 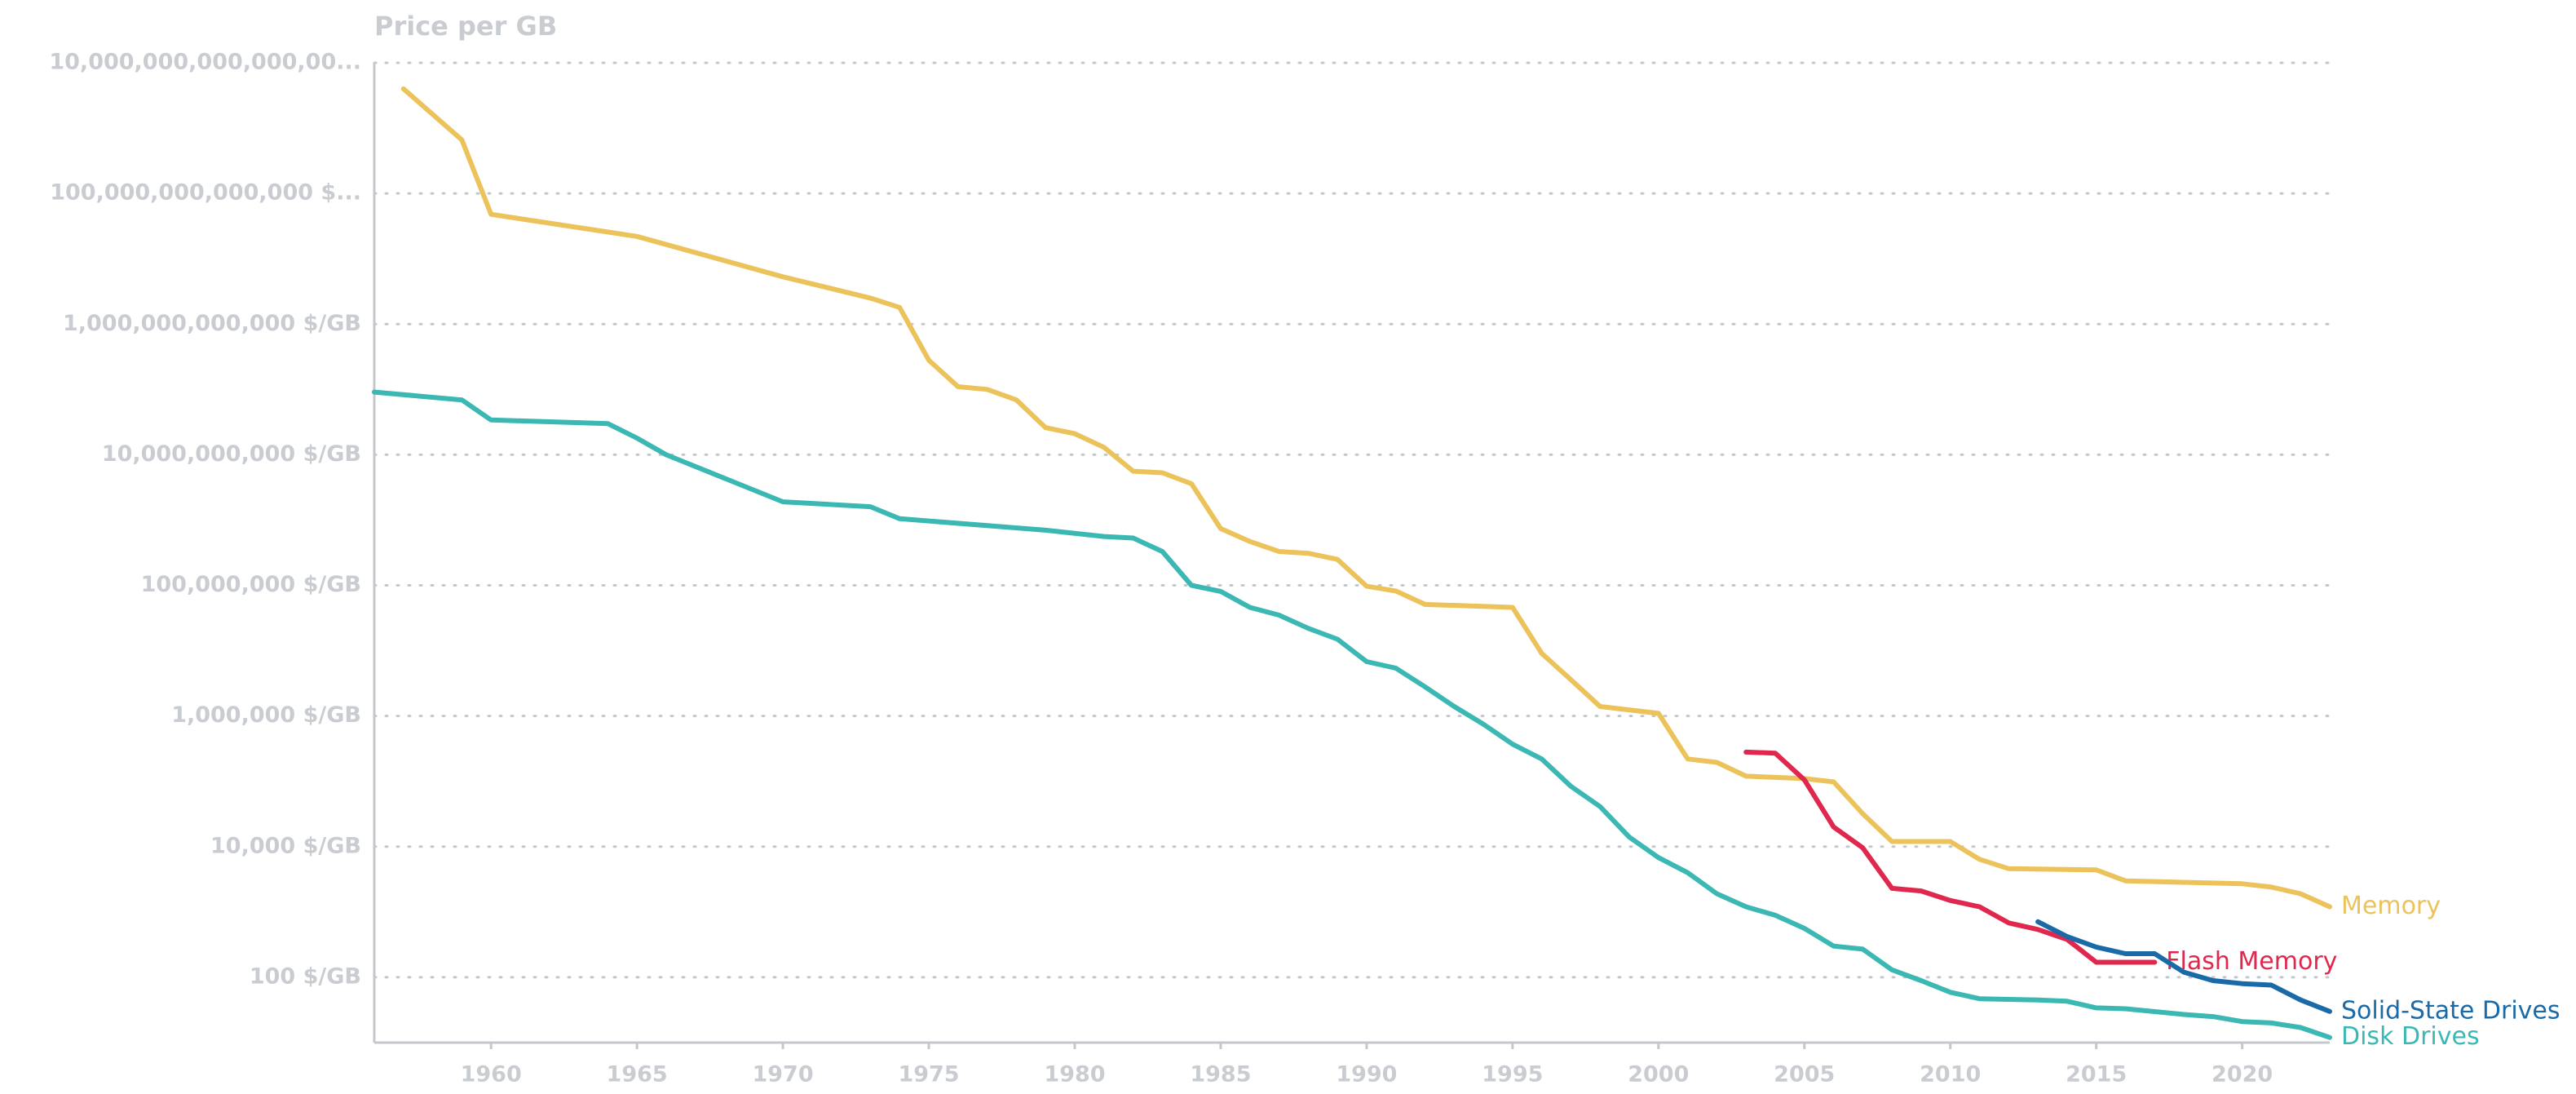 I want to click on series-end-label: Solid-State Drives, so click(x=2451, y=1010).